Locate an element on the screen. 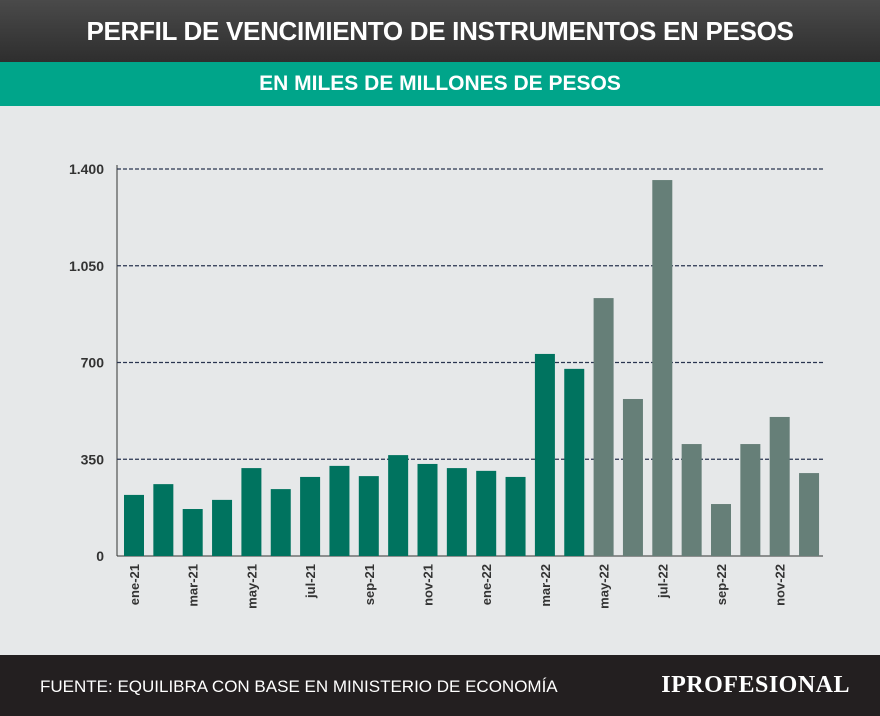 This screenshot has height=716, width=880. x-tick-label: ene-22 is located at coordinates (486, 584).